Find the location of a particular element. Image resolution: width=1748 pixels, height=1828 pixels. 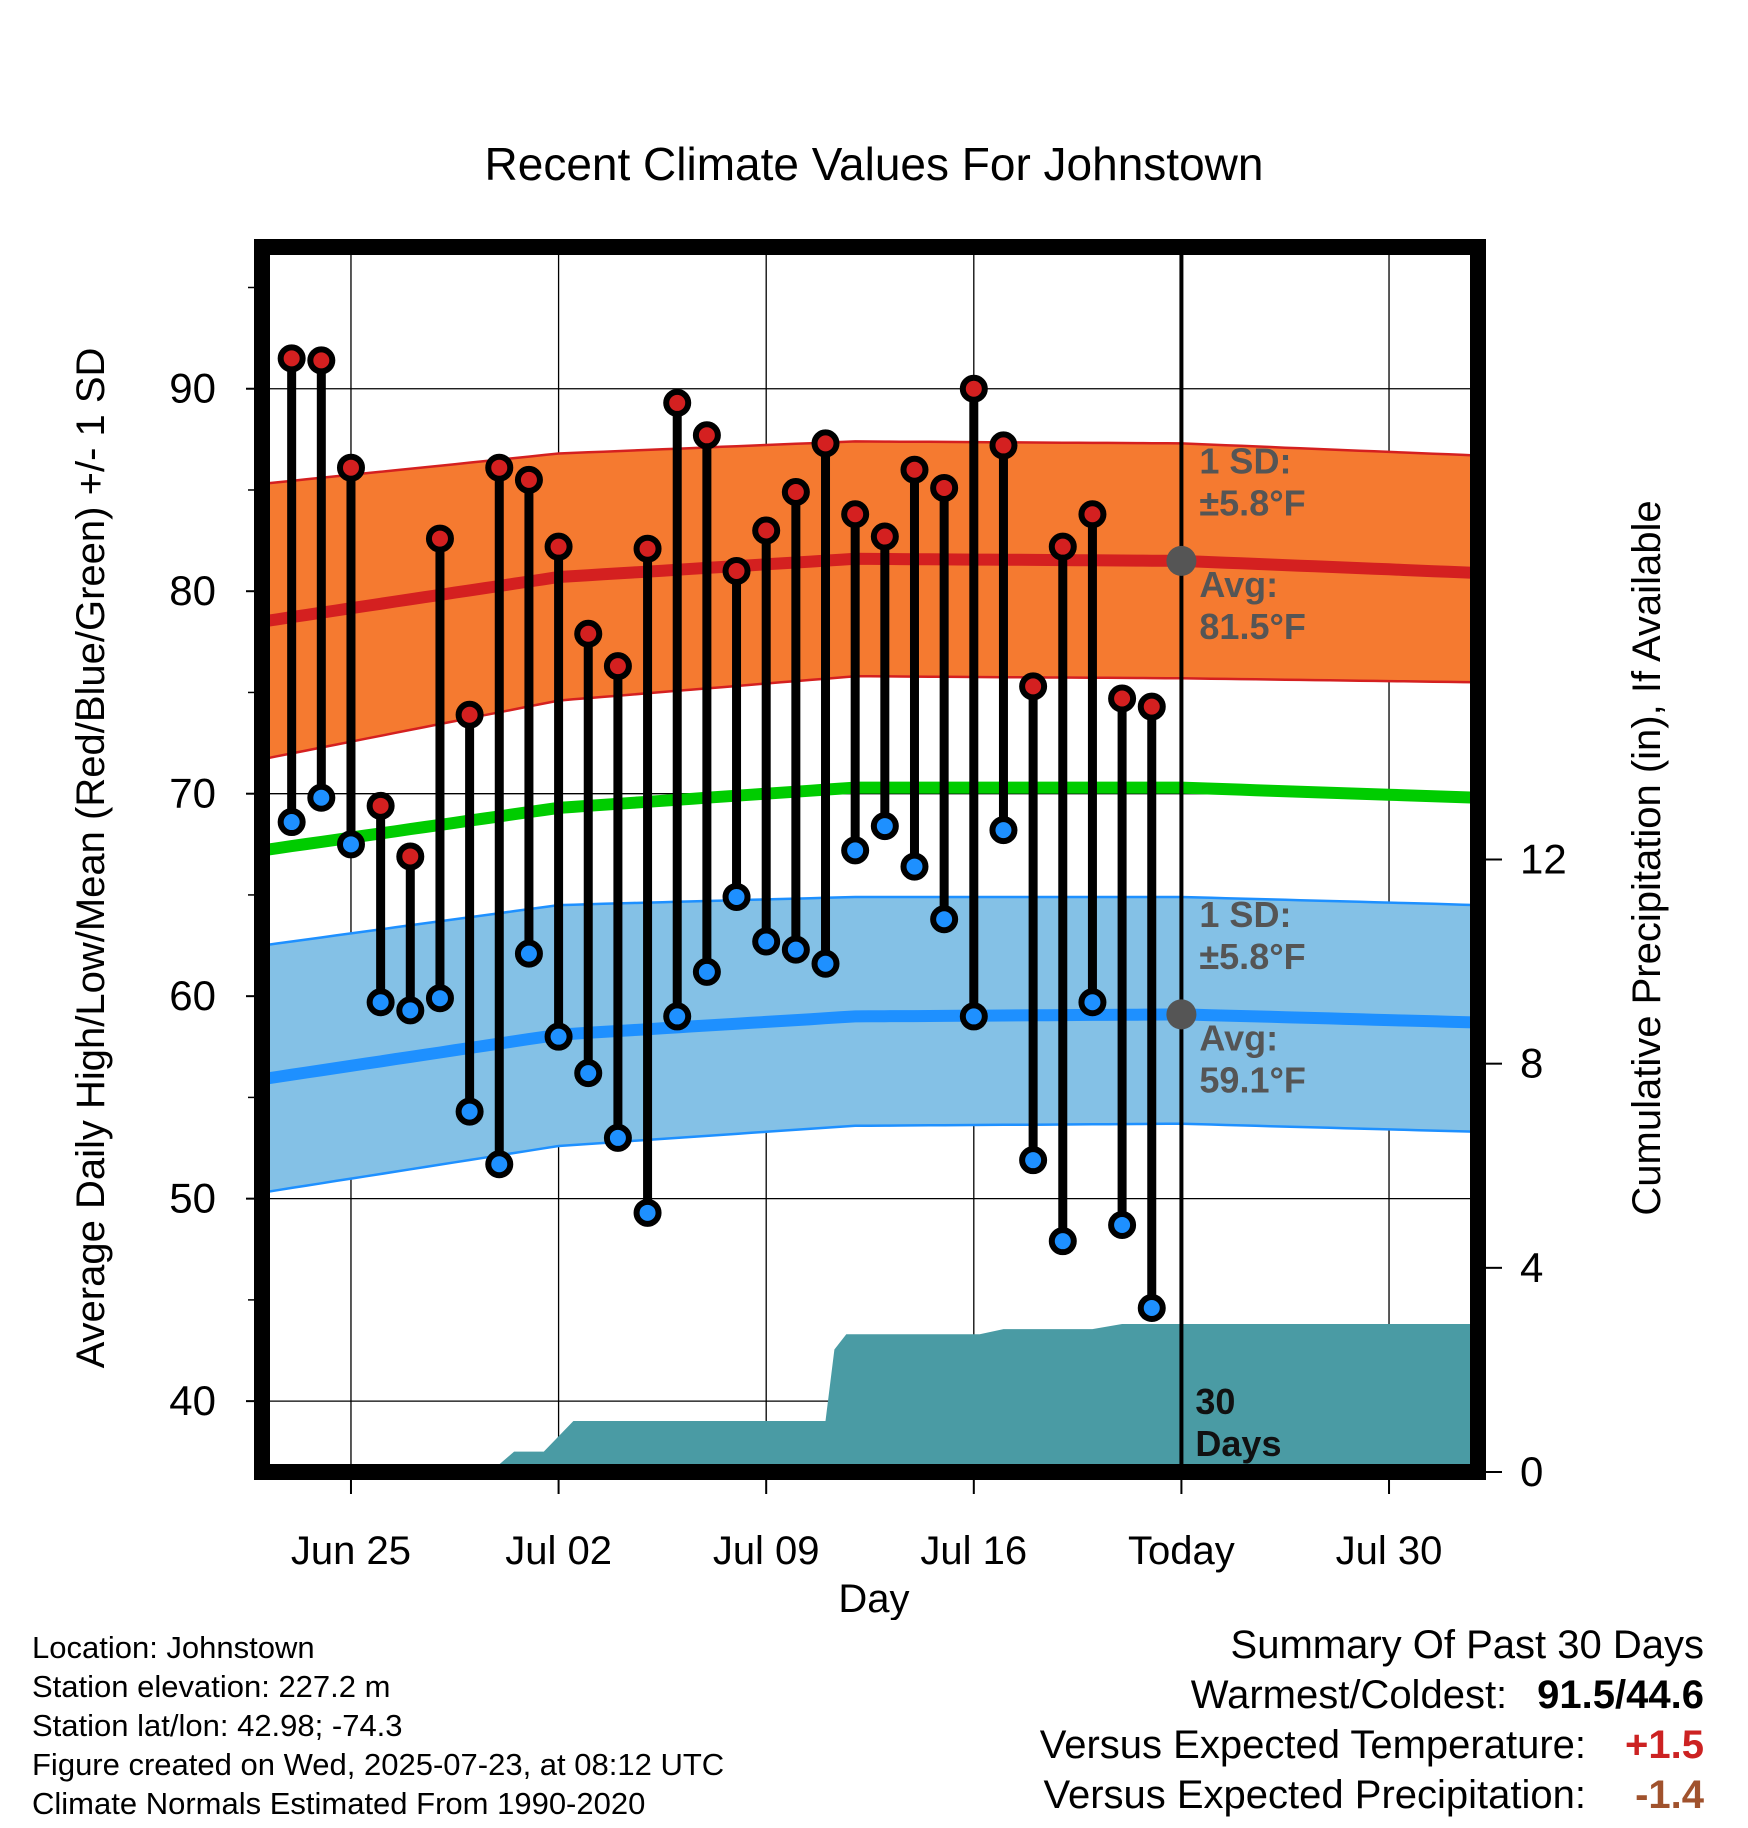

low-avg-label: Avg: is located at coordinates (1238, 1037).